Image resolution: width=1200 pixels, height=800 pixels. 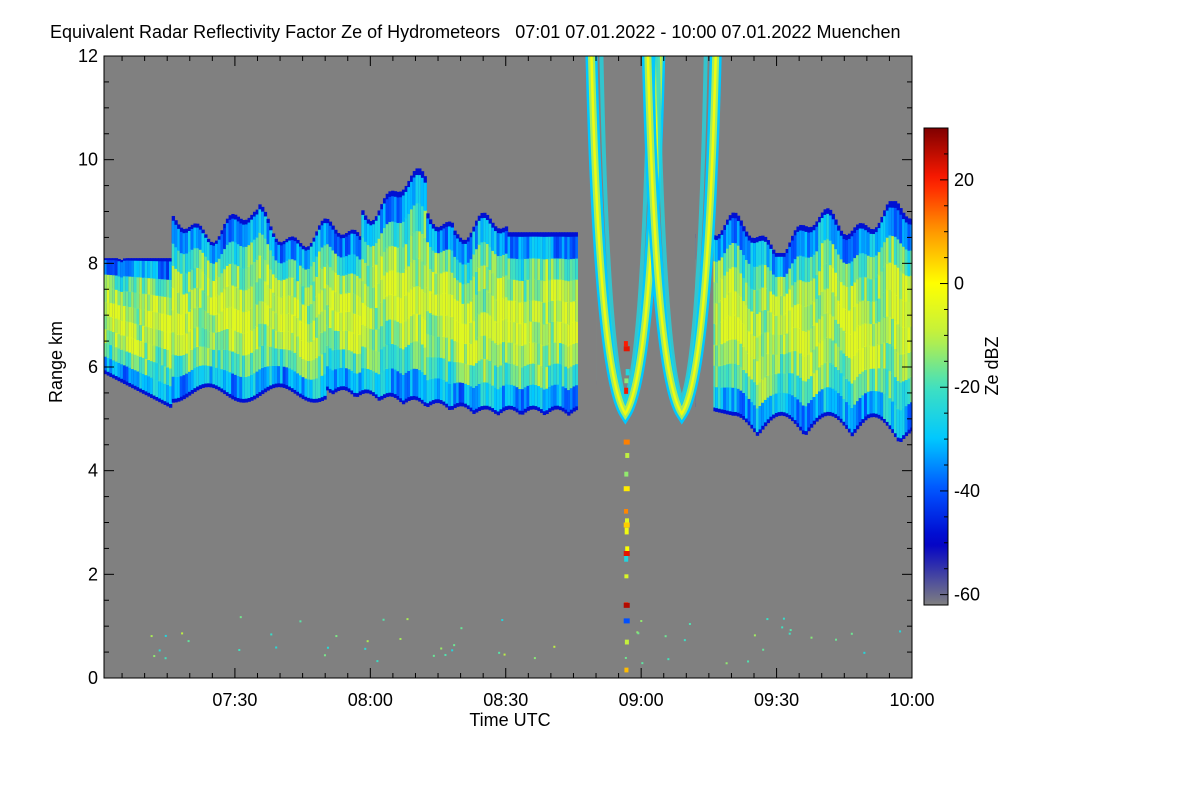 What do you see at coordinates (526, 640) in the screenshot?
I see `noise-pixels` at bounding box center [526, 640].